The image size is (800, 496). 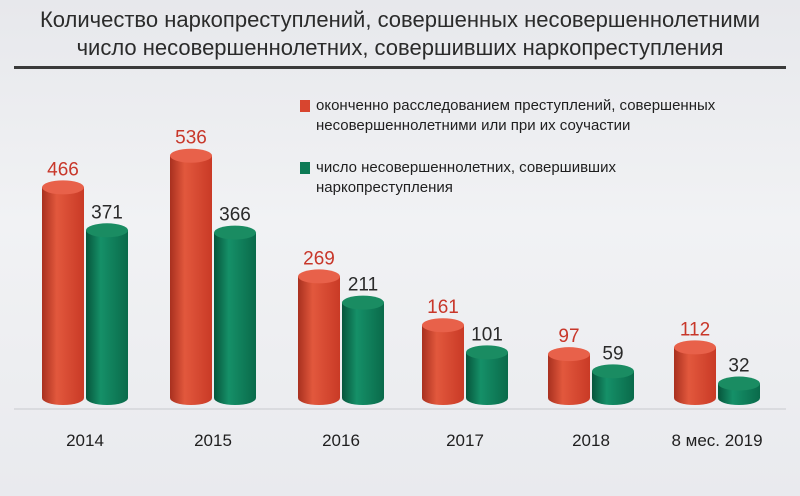 I want to click on bar-red-1-body, so click(x=191, y=280).